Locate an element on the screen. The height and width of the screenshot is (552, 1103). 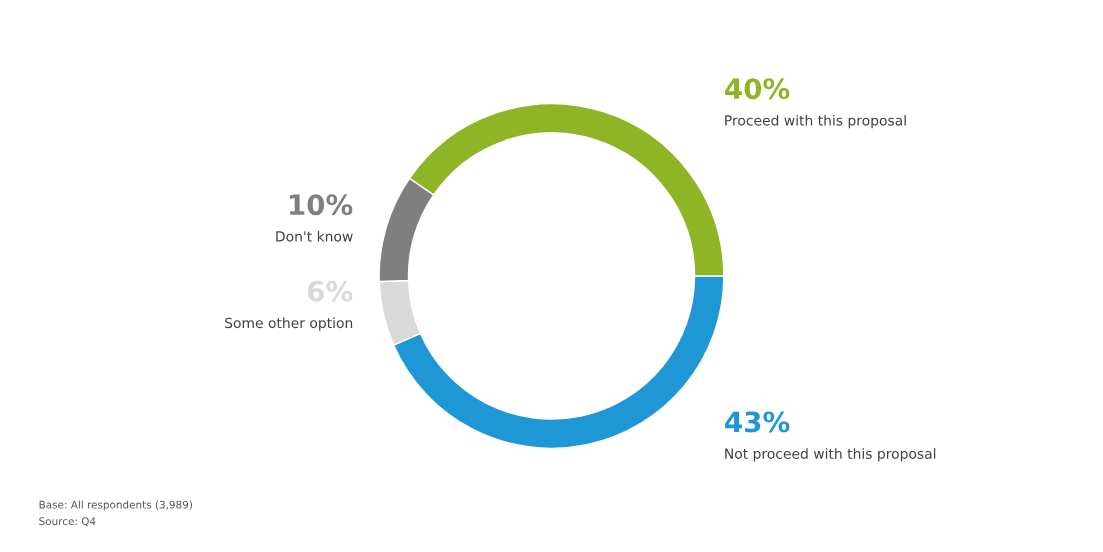
data-label: 43% is located at coordinates (757, 422).